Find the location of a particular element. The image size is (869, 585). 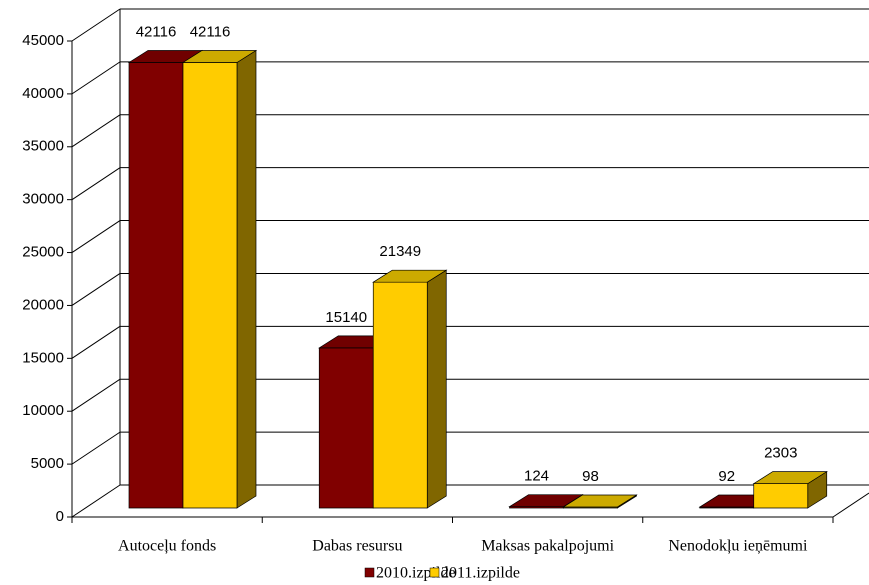

value-label: 15140 is located at coordinates (346, 317).